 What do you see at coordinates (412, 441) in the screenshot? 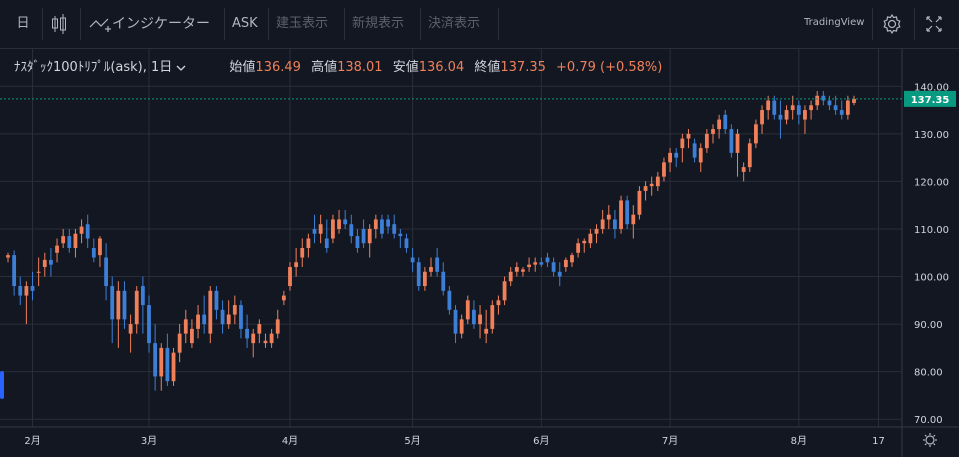
I see `x-tick-label: 5月` at bounding box center [412, 441].